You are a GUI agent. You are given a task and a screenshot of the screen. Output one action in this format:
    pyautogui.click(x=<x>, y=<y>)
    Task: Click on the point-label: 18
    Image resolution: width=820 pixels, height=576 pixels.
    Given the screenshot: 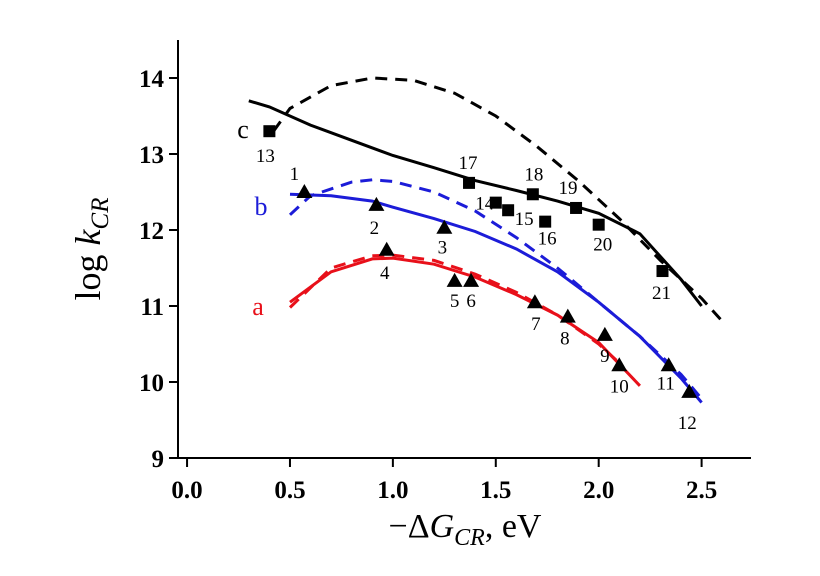 What is the action you would take?
    pyautogui.click(x=533, y=174)
    